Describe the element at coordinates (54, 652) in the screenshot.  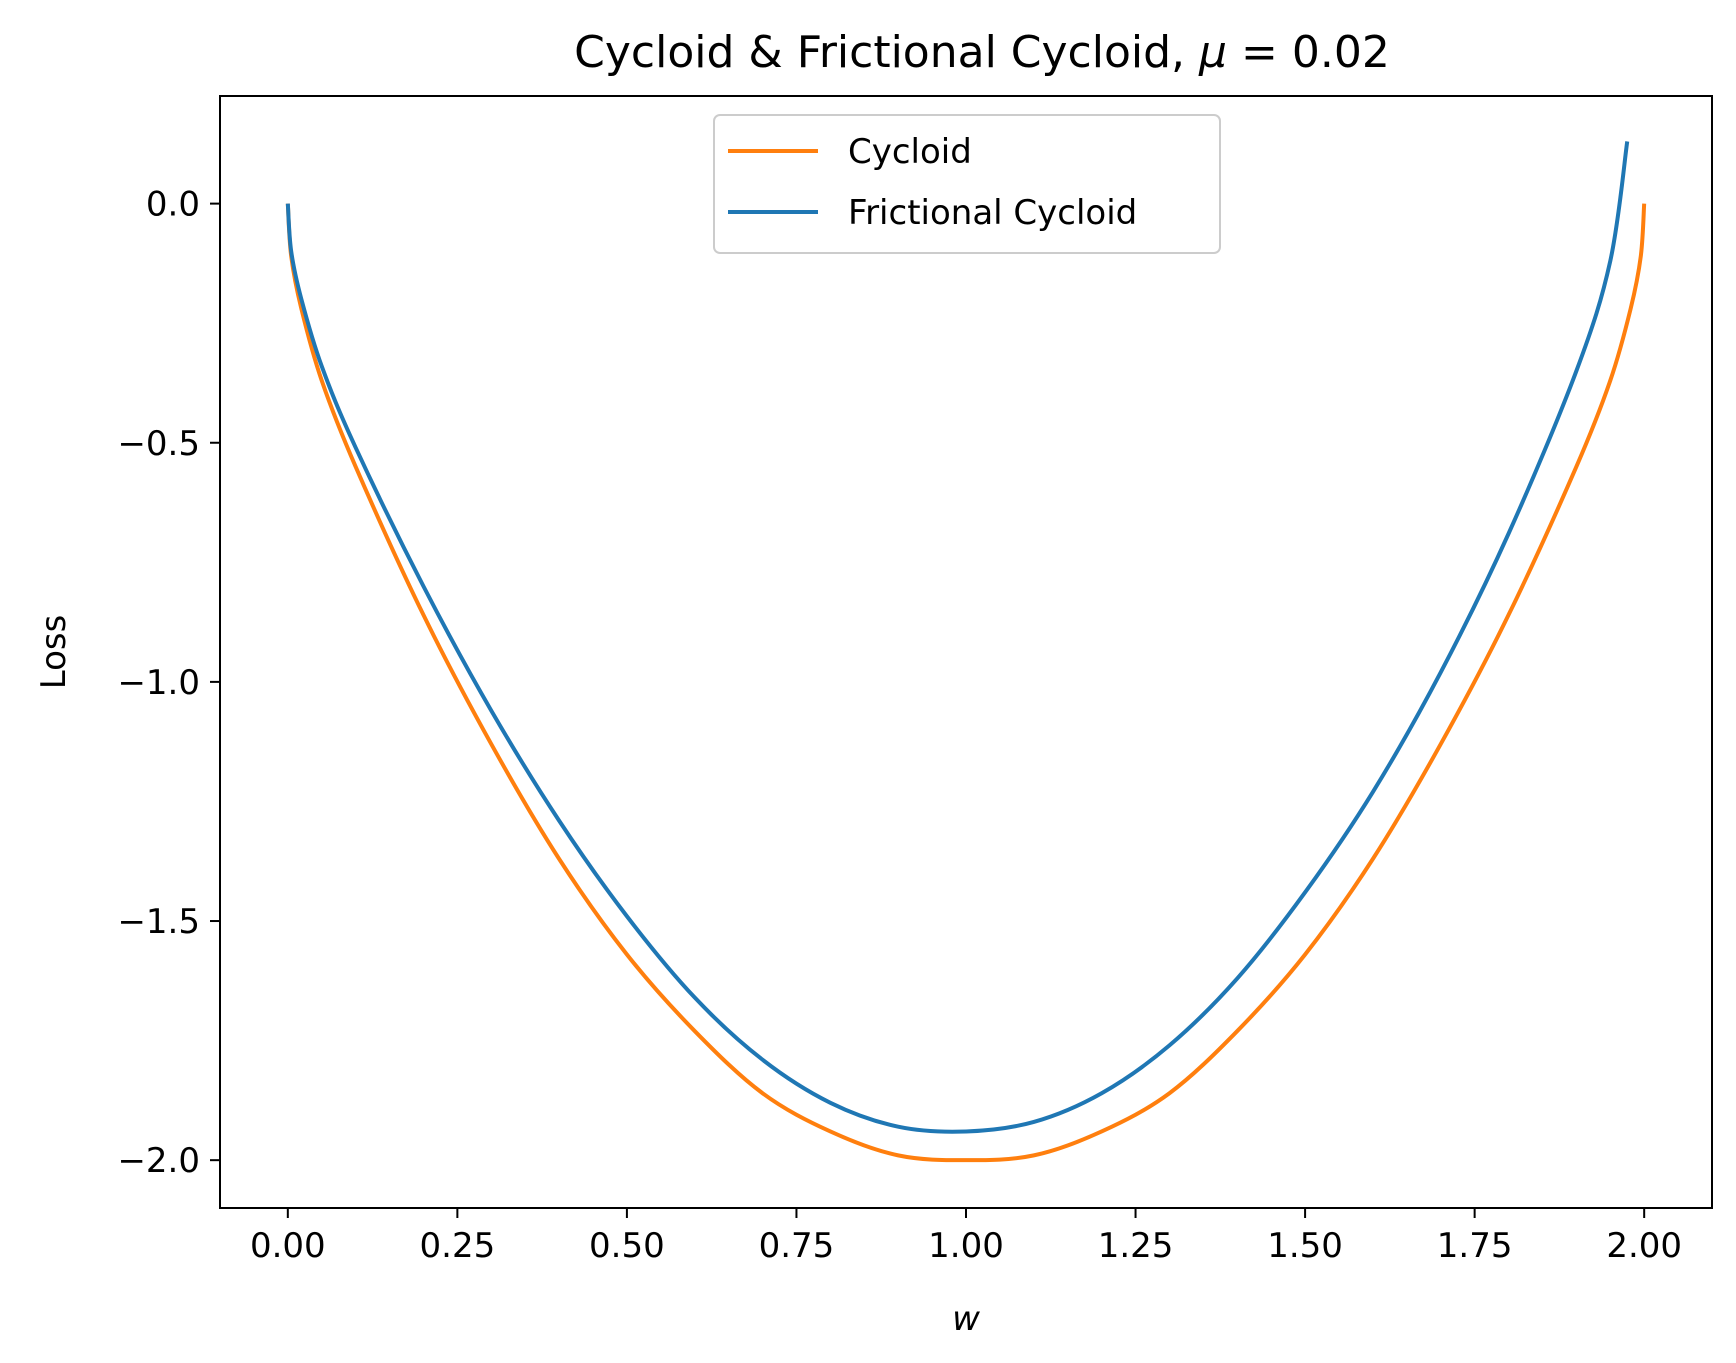
I see `y-axis-label: Loss` at that location.